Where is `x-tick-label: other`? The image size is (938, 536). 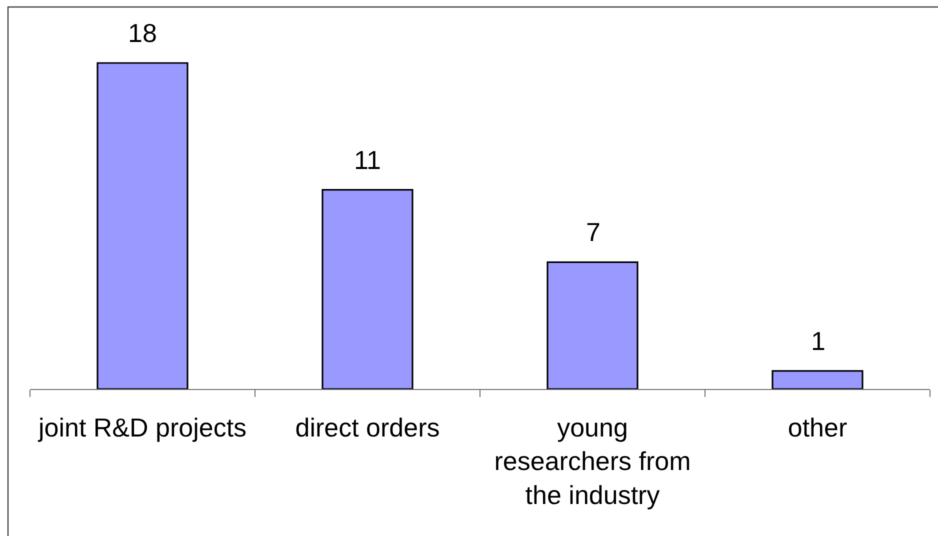
x-tick-label: other is located at coordinates (818, 427).